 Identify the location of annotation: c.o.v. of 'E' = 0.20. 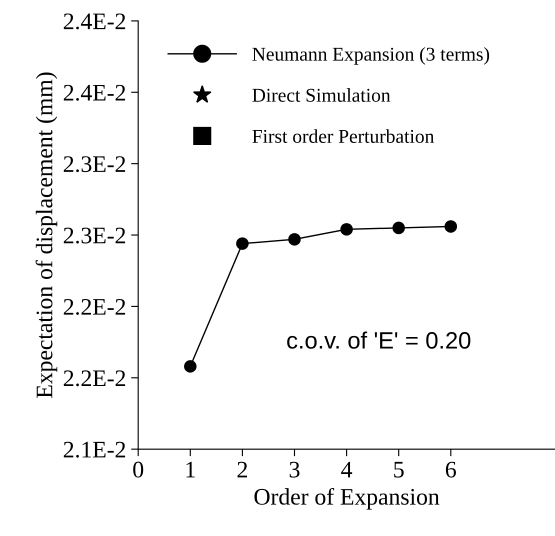
(378, 340).